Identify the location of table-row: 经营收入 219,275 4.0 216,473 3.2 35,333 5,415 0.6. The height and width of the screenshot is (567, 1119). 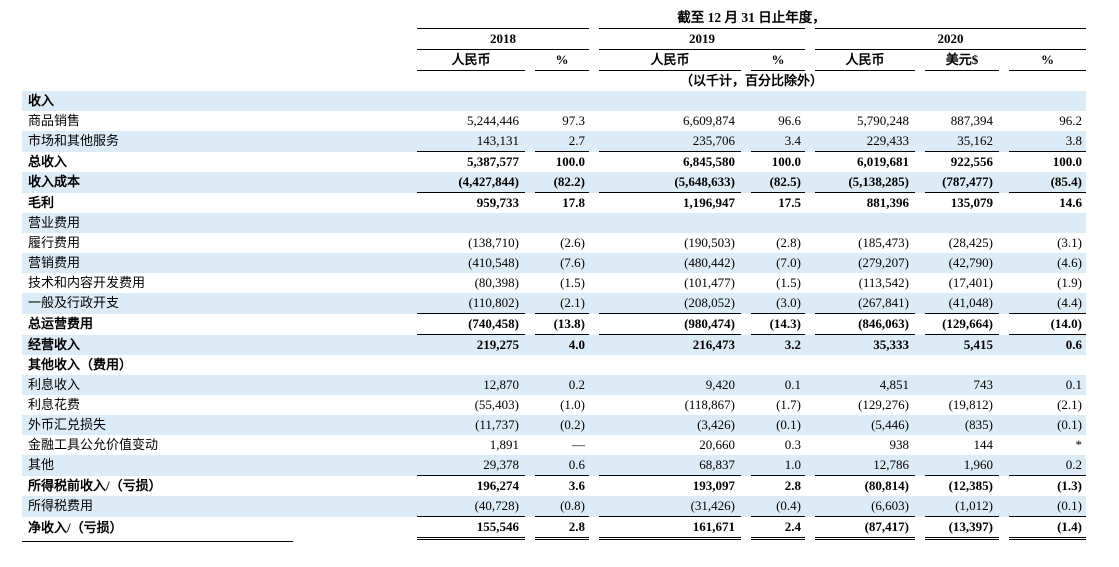
(554, 344).